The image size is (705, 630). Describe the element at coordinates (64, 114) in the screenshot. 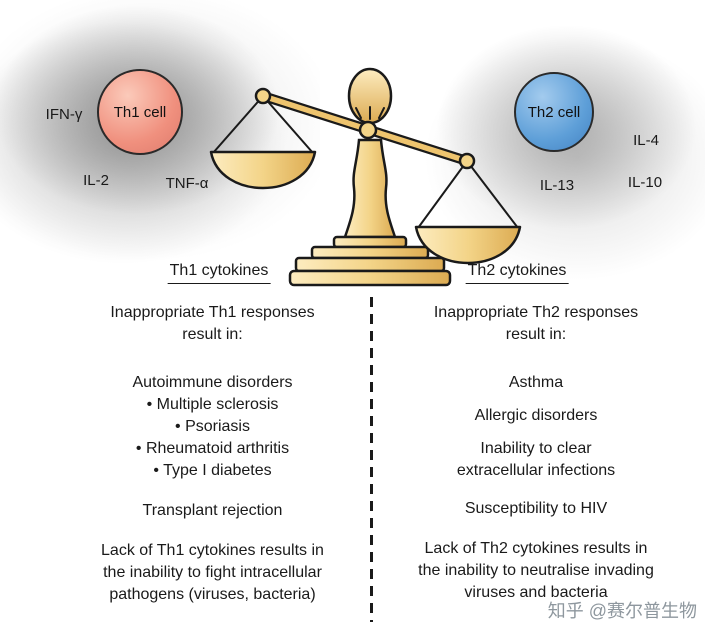

I see `ifn-gamma-label: IFN-γ` at that location.